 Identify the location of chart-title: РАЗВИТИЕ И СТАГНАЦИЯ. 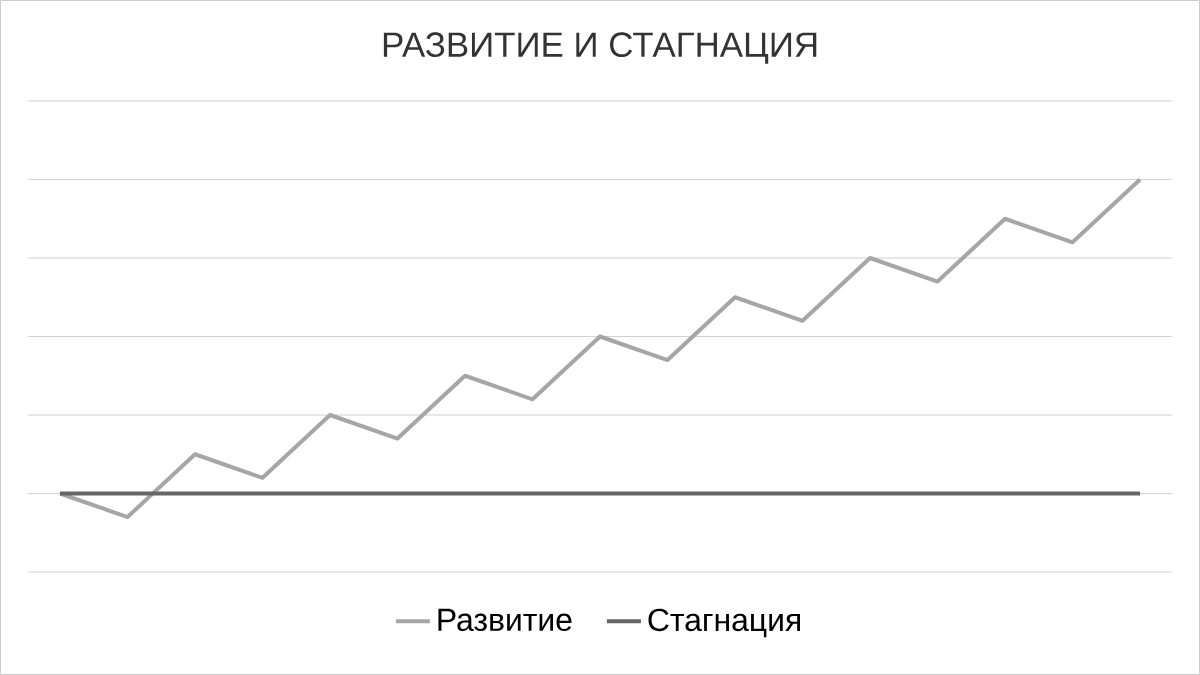
(600, 48).